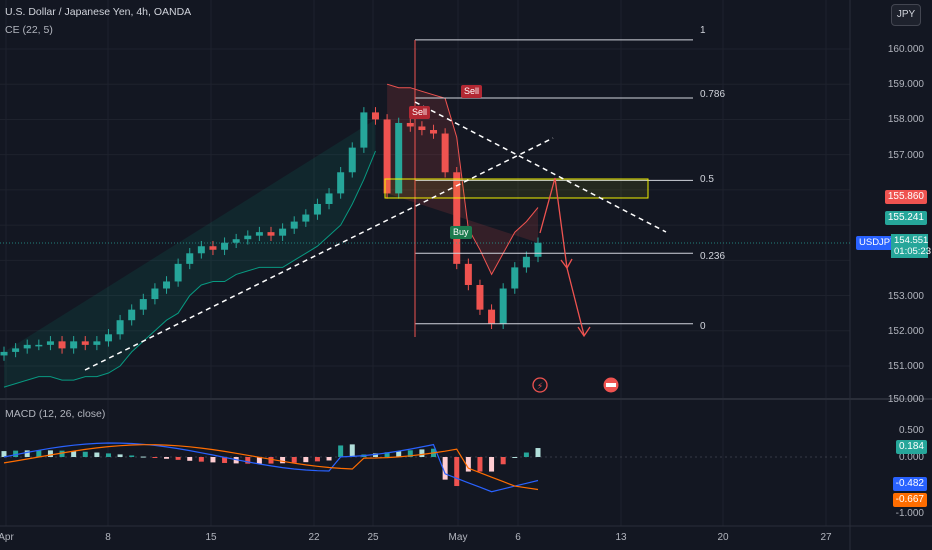 The height and width of the screenshot is (550, 932). What do you see at coordinates (540, 385) in the screenshot?
I see `flash-icon` at bounding box center [540, 385].